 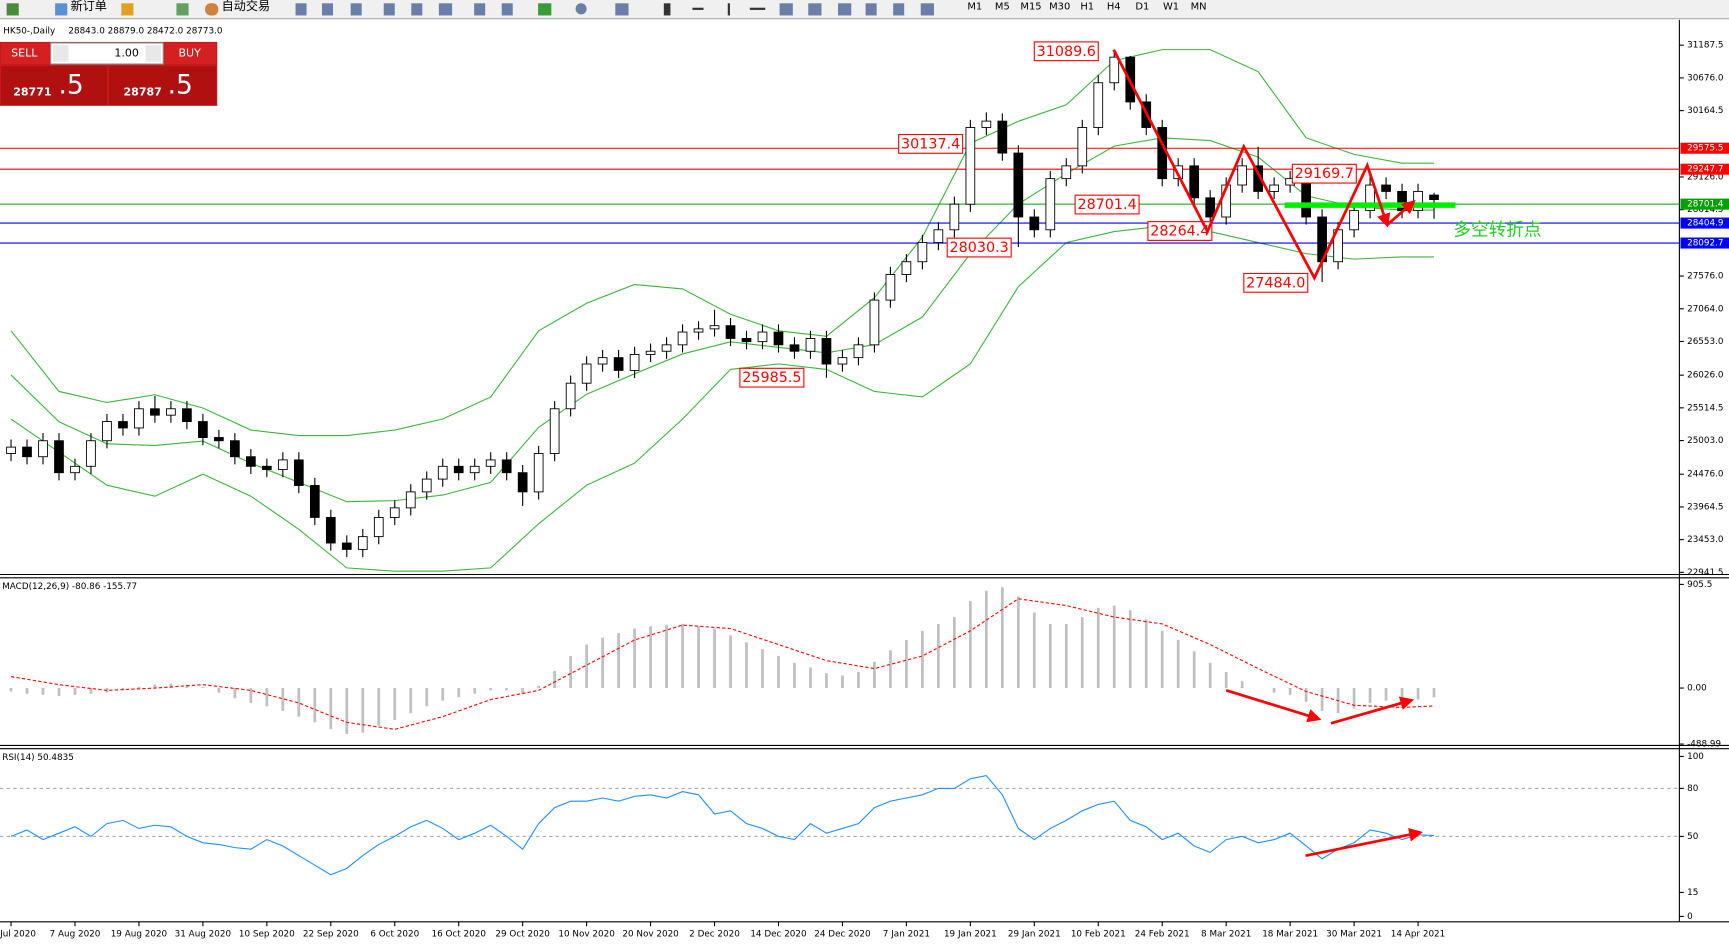 I want to click on timeframe-button: MN, so click(x=1199, y=7).